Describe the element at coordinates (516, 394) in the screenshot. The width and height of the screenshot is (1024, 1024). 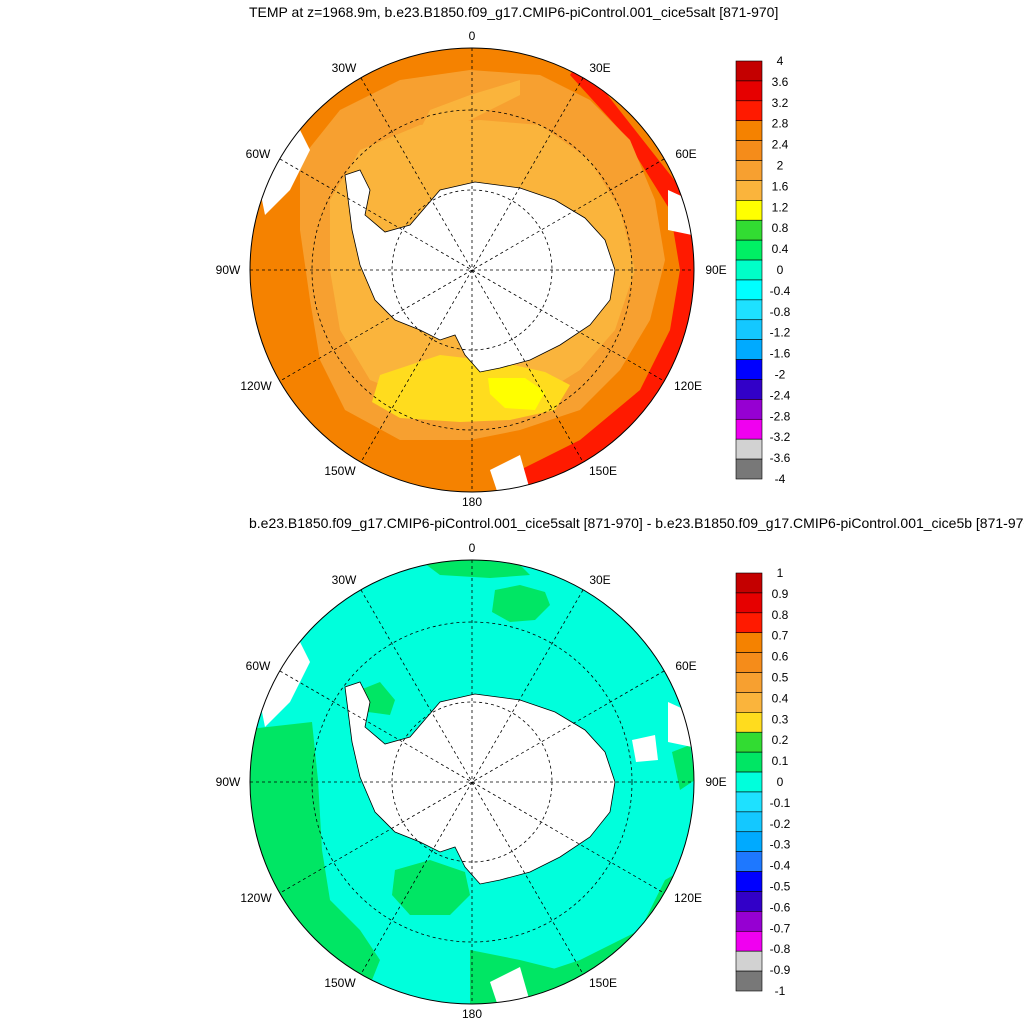
I see `top-field-bright-yellow` at that location.